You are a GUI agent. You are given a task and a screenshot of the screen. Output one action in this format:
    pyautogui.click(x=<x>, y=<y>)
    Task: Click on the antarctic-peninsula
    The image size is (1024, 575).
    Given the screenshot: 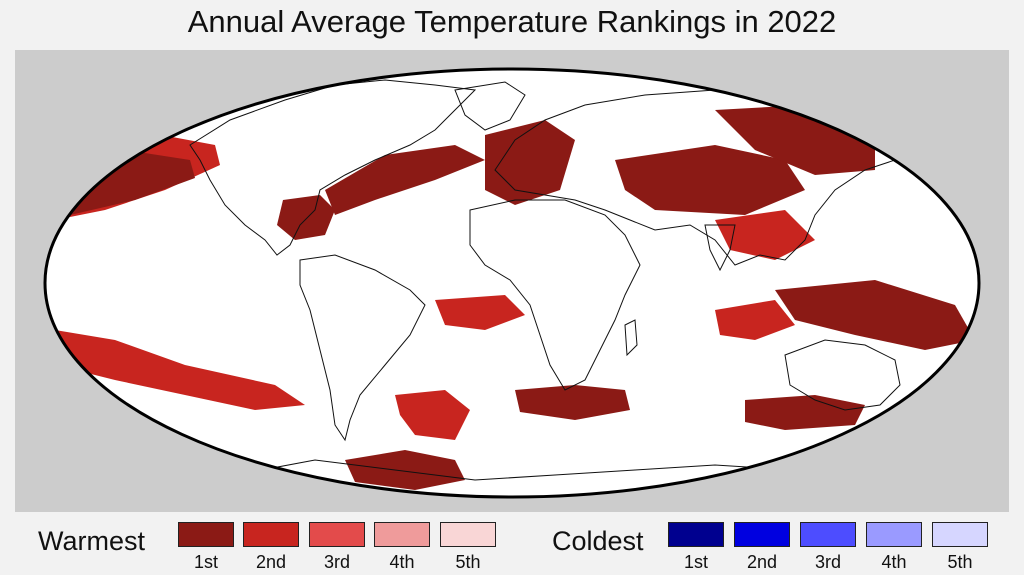 What is the action you would take?
    pyautogui.click(x=405, y=470)
    